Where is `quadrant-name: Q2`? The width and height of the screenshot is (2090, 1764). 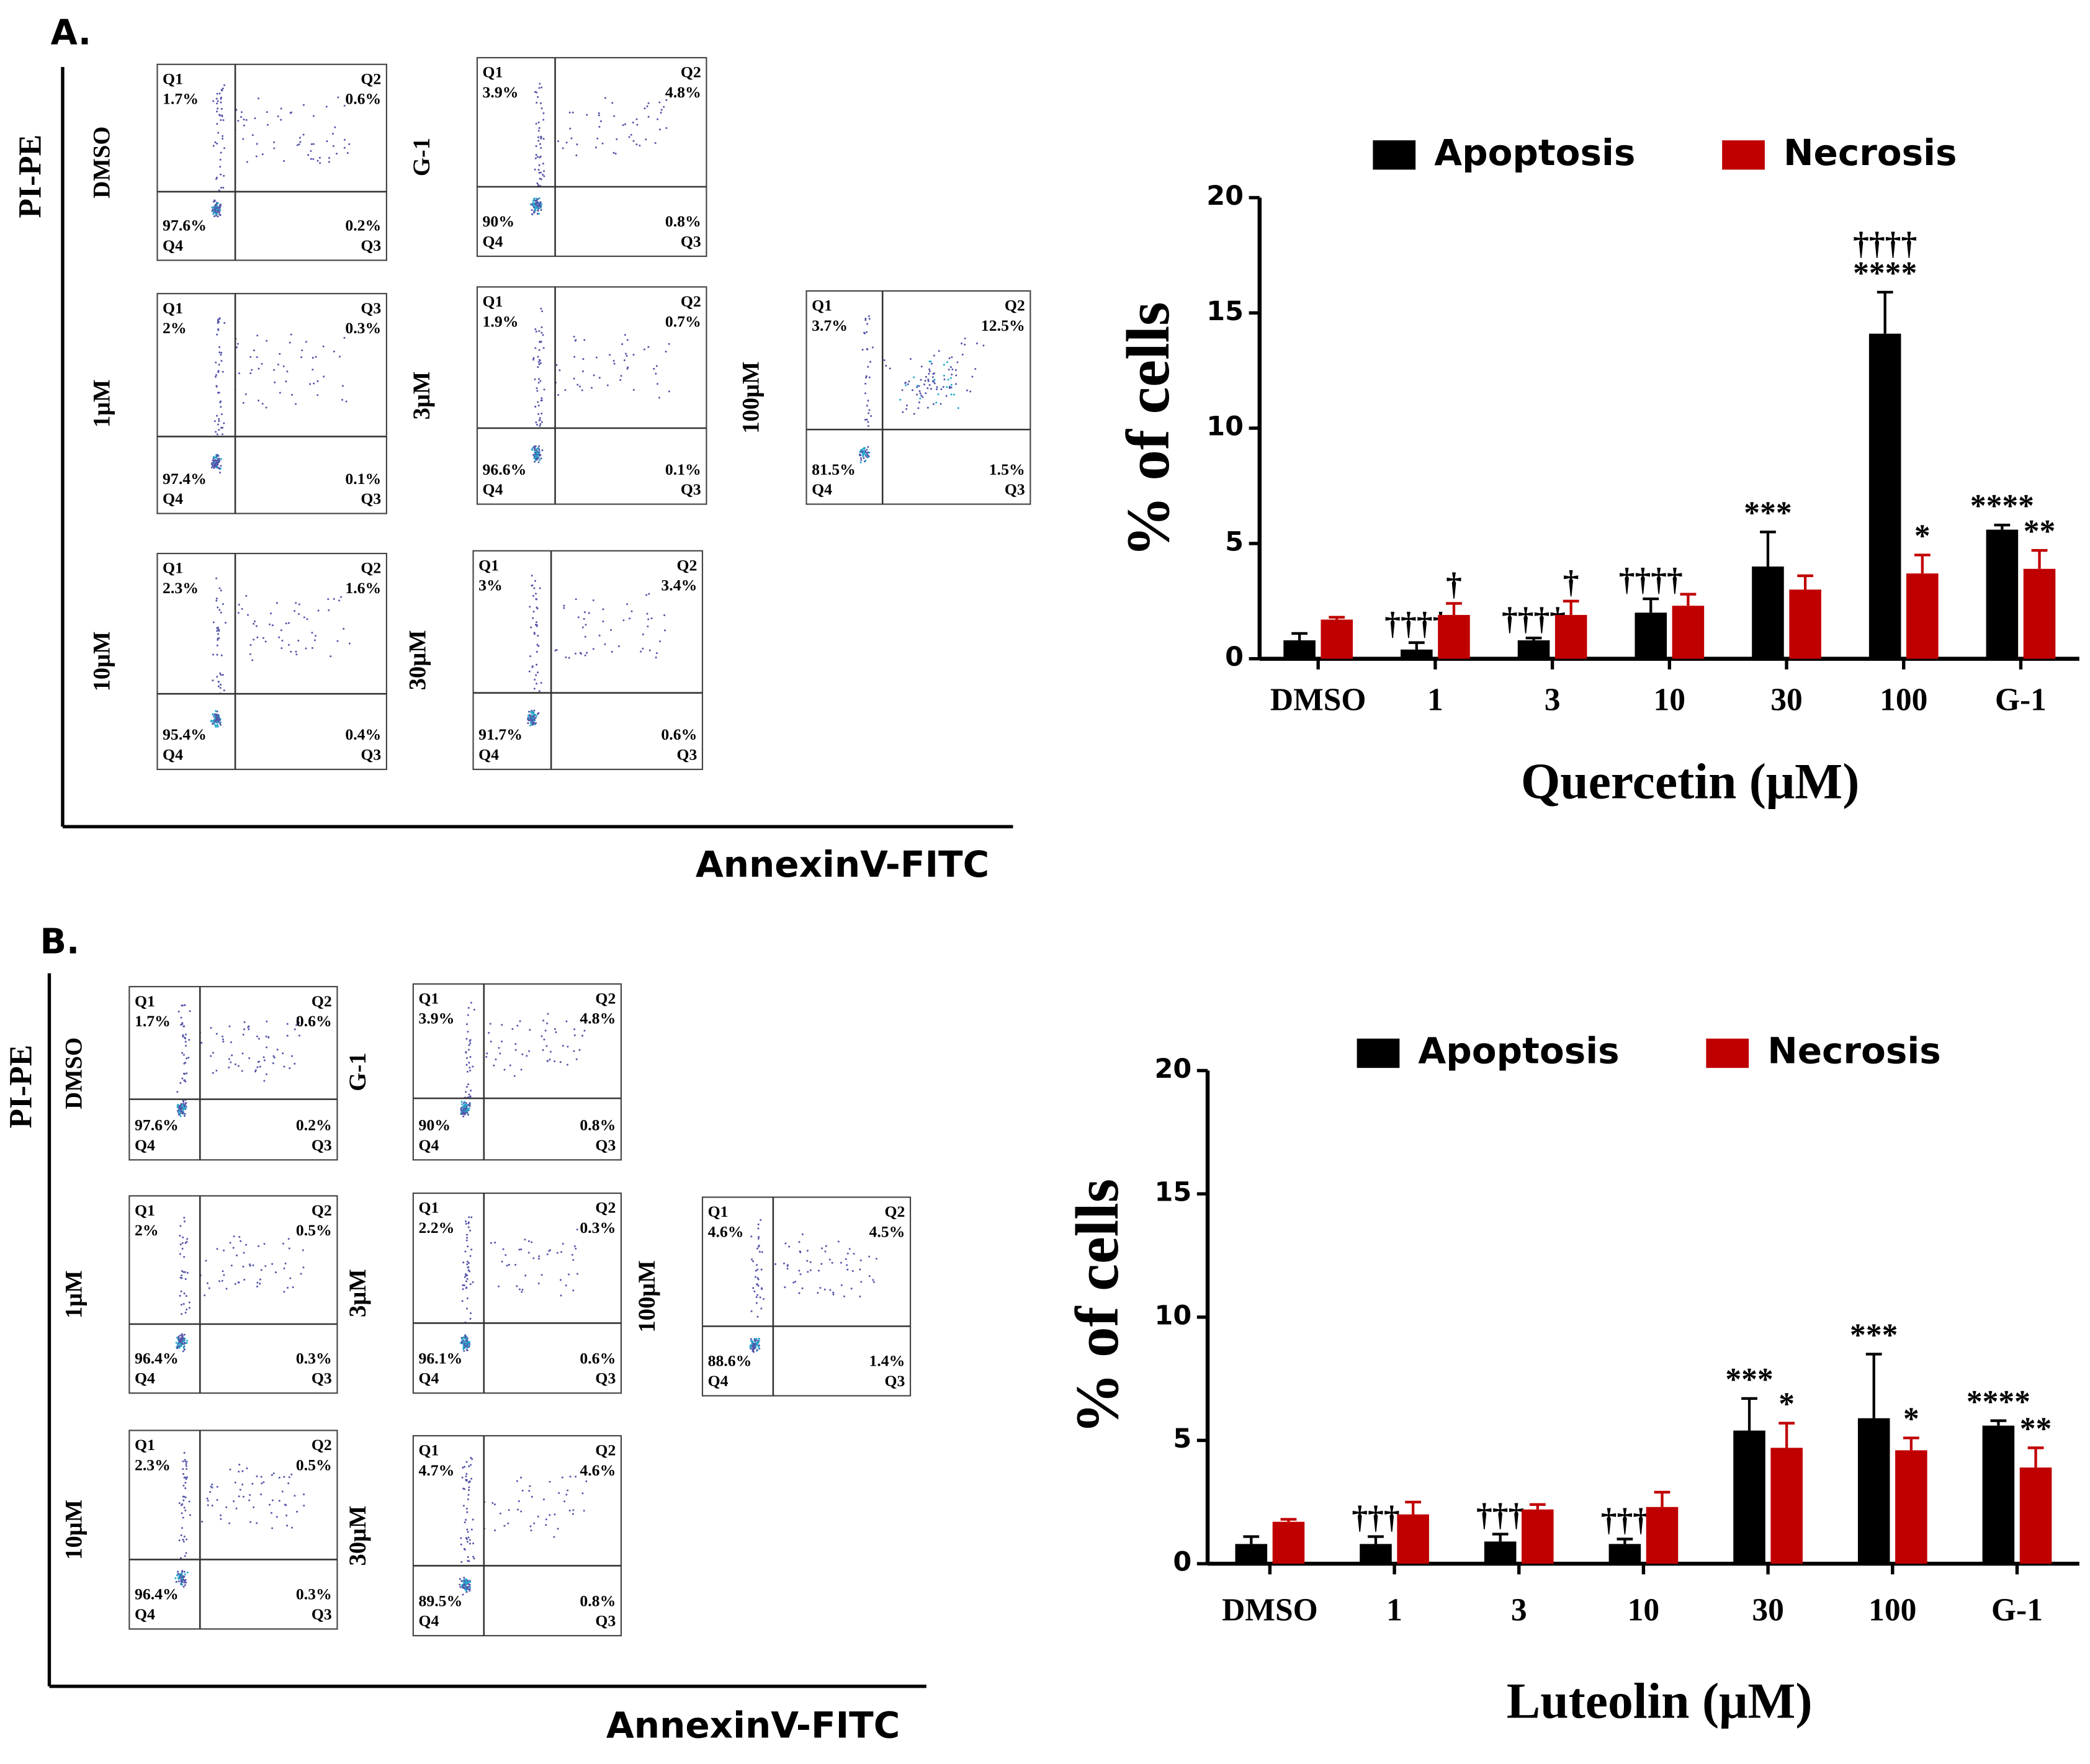 quadrant-name: Q2 is located at coordinates (605, 1208).